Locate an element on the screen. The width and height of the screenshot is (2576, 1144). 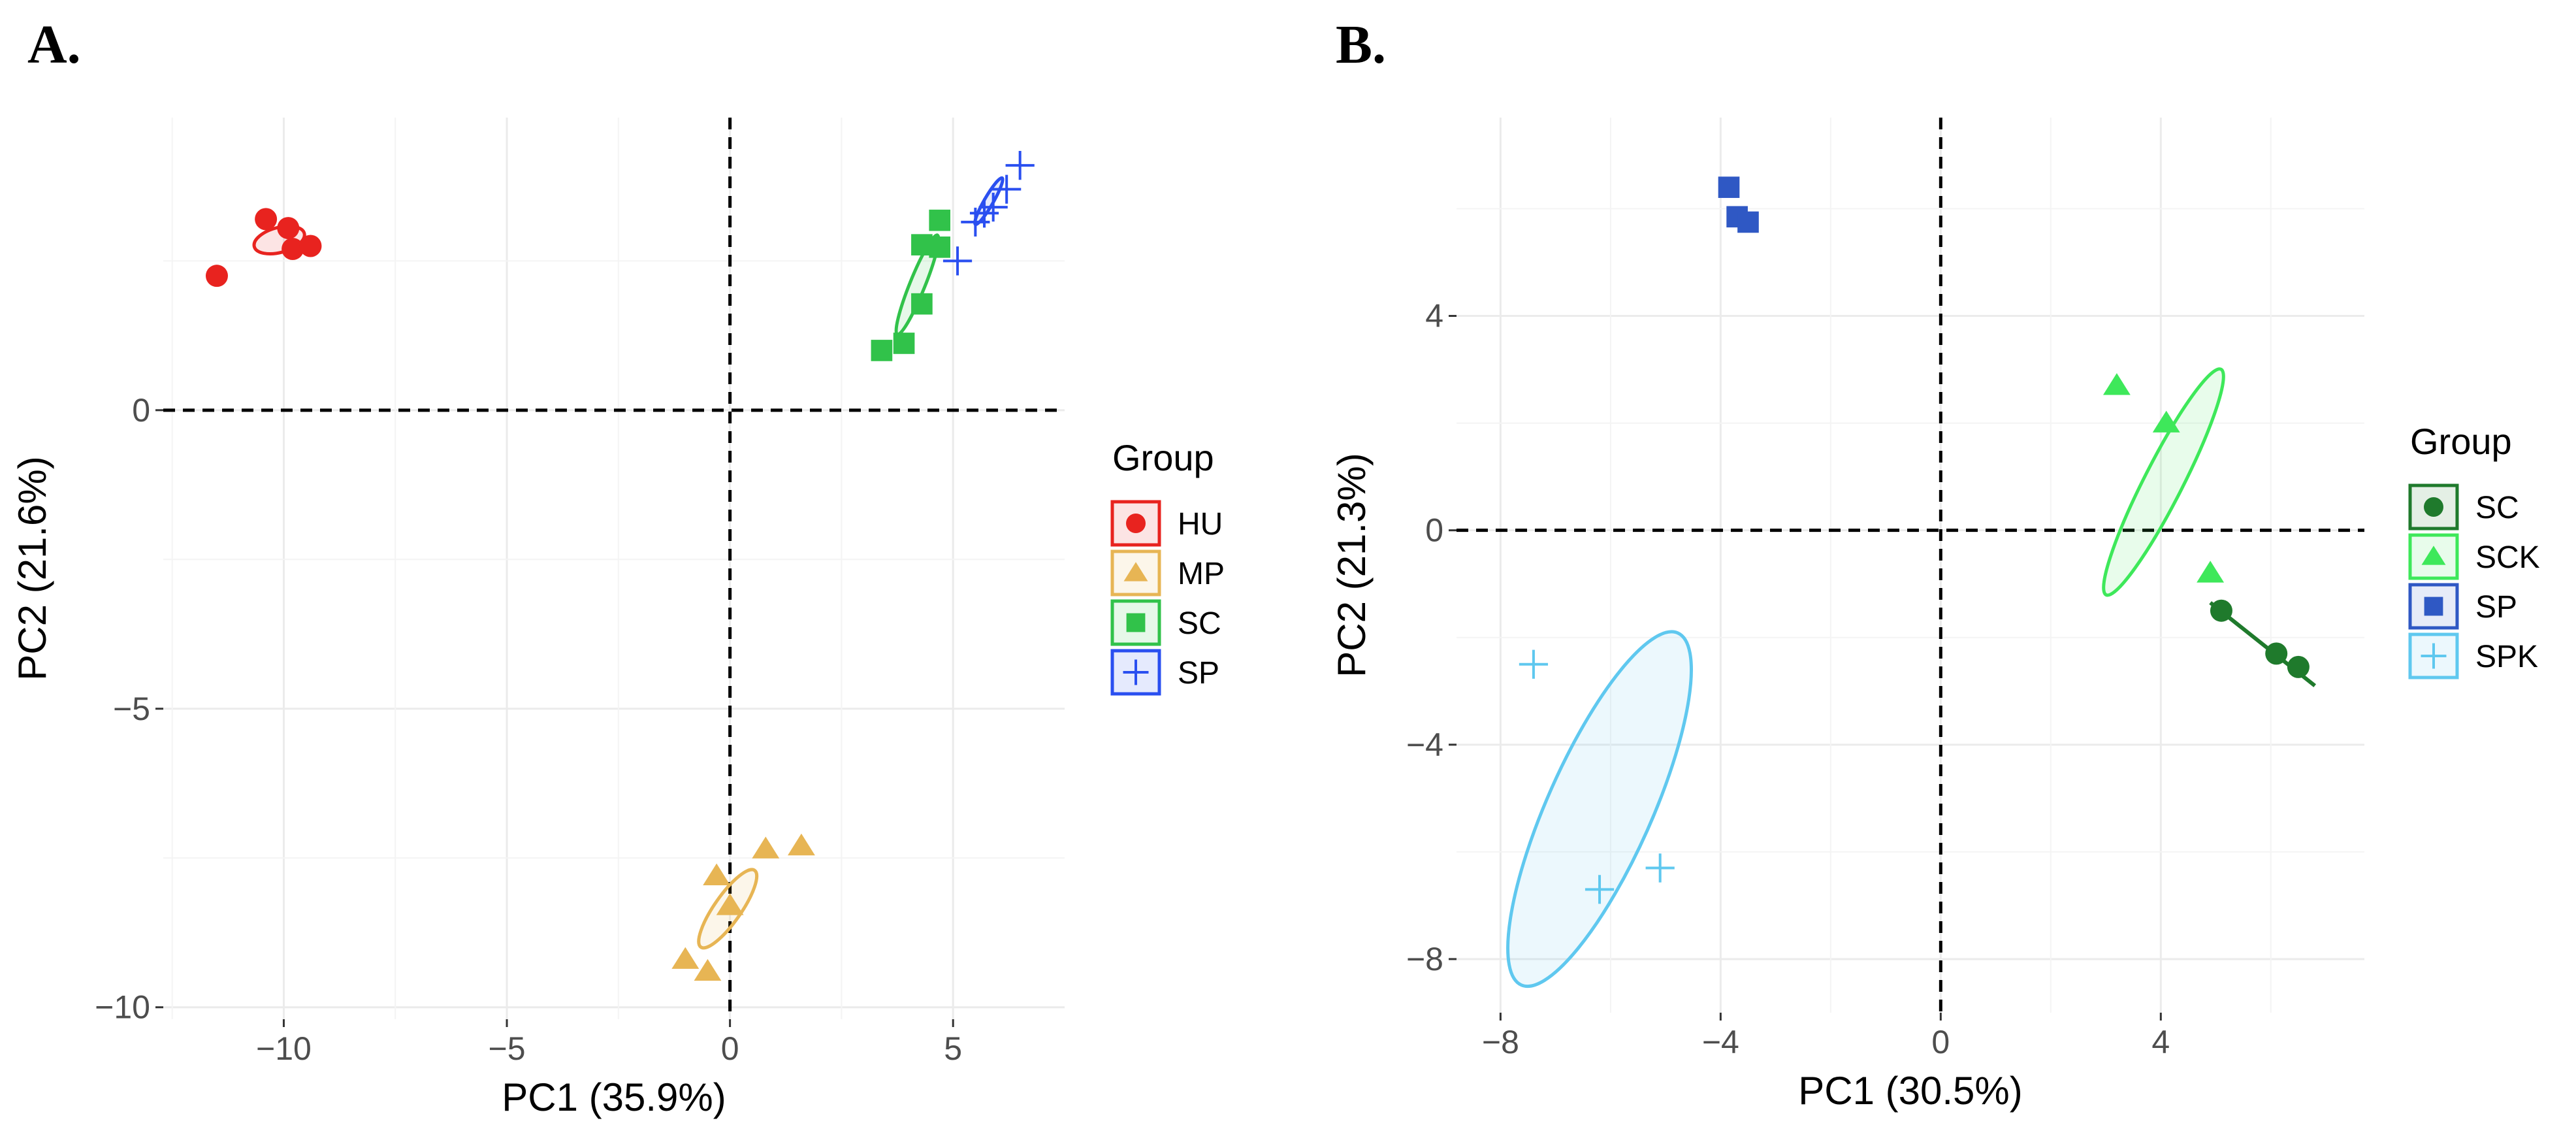
b-legend: Group SC SCK SP SPK is located at coordinates (2474, 550).